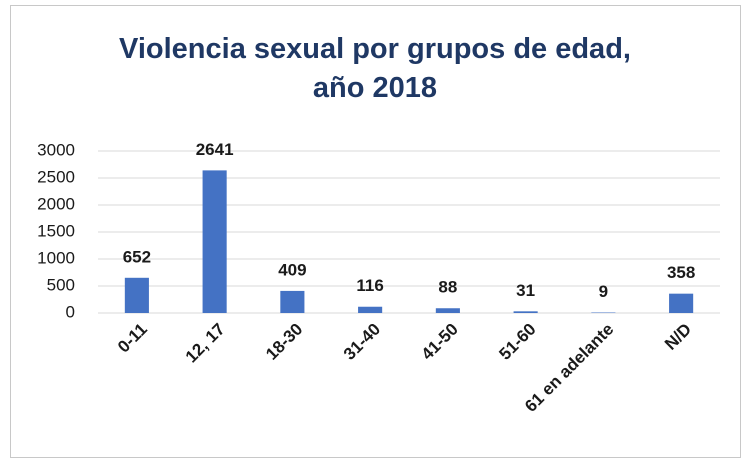 The width and height of the screenshot is (751, 465). Describe the element at coordinates (56, 149) in the screenshot. I see `y-tick-label: 3000` at that location.